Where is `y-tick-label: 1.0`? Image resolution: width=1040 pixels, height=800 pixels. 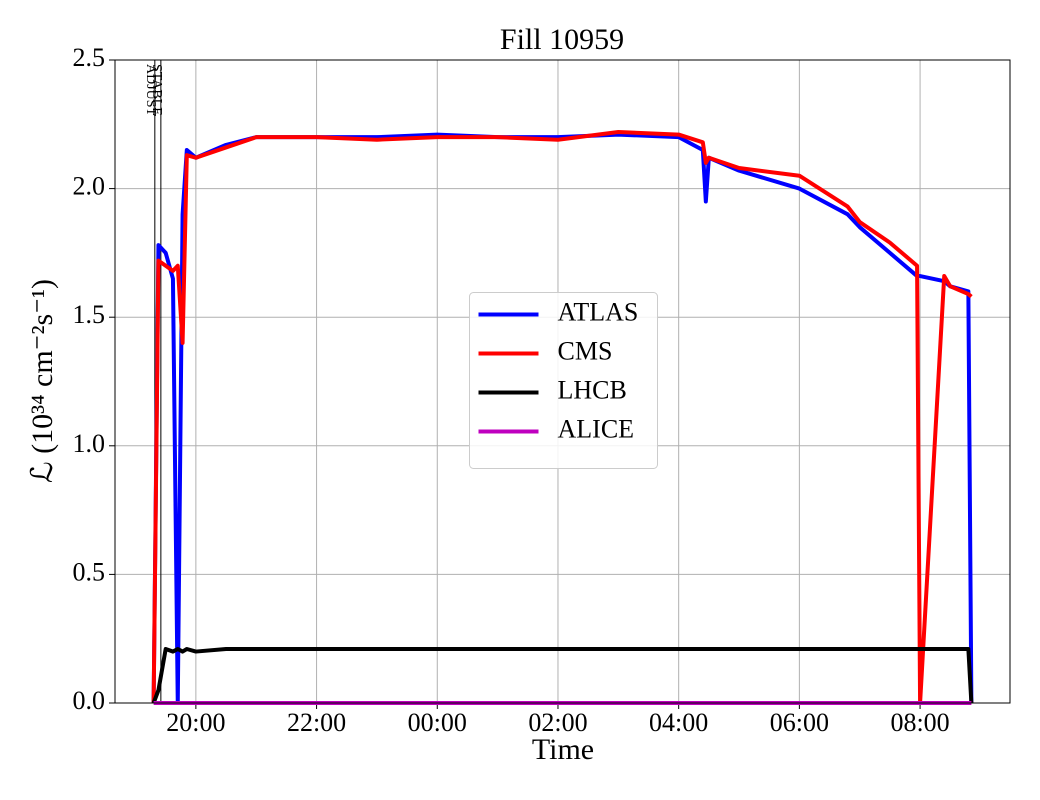
y-tick-label: 1.0 is located at coordinates (89, 443).